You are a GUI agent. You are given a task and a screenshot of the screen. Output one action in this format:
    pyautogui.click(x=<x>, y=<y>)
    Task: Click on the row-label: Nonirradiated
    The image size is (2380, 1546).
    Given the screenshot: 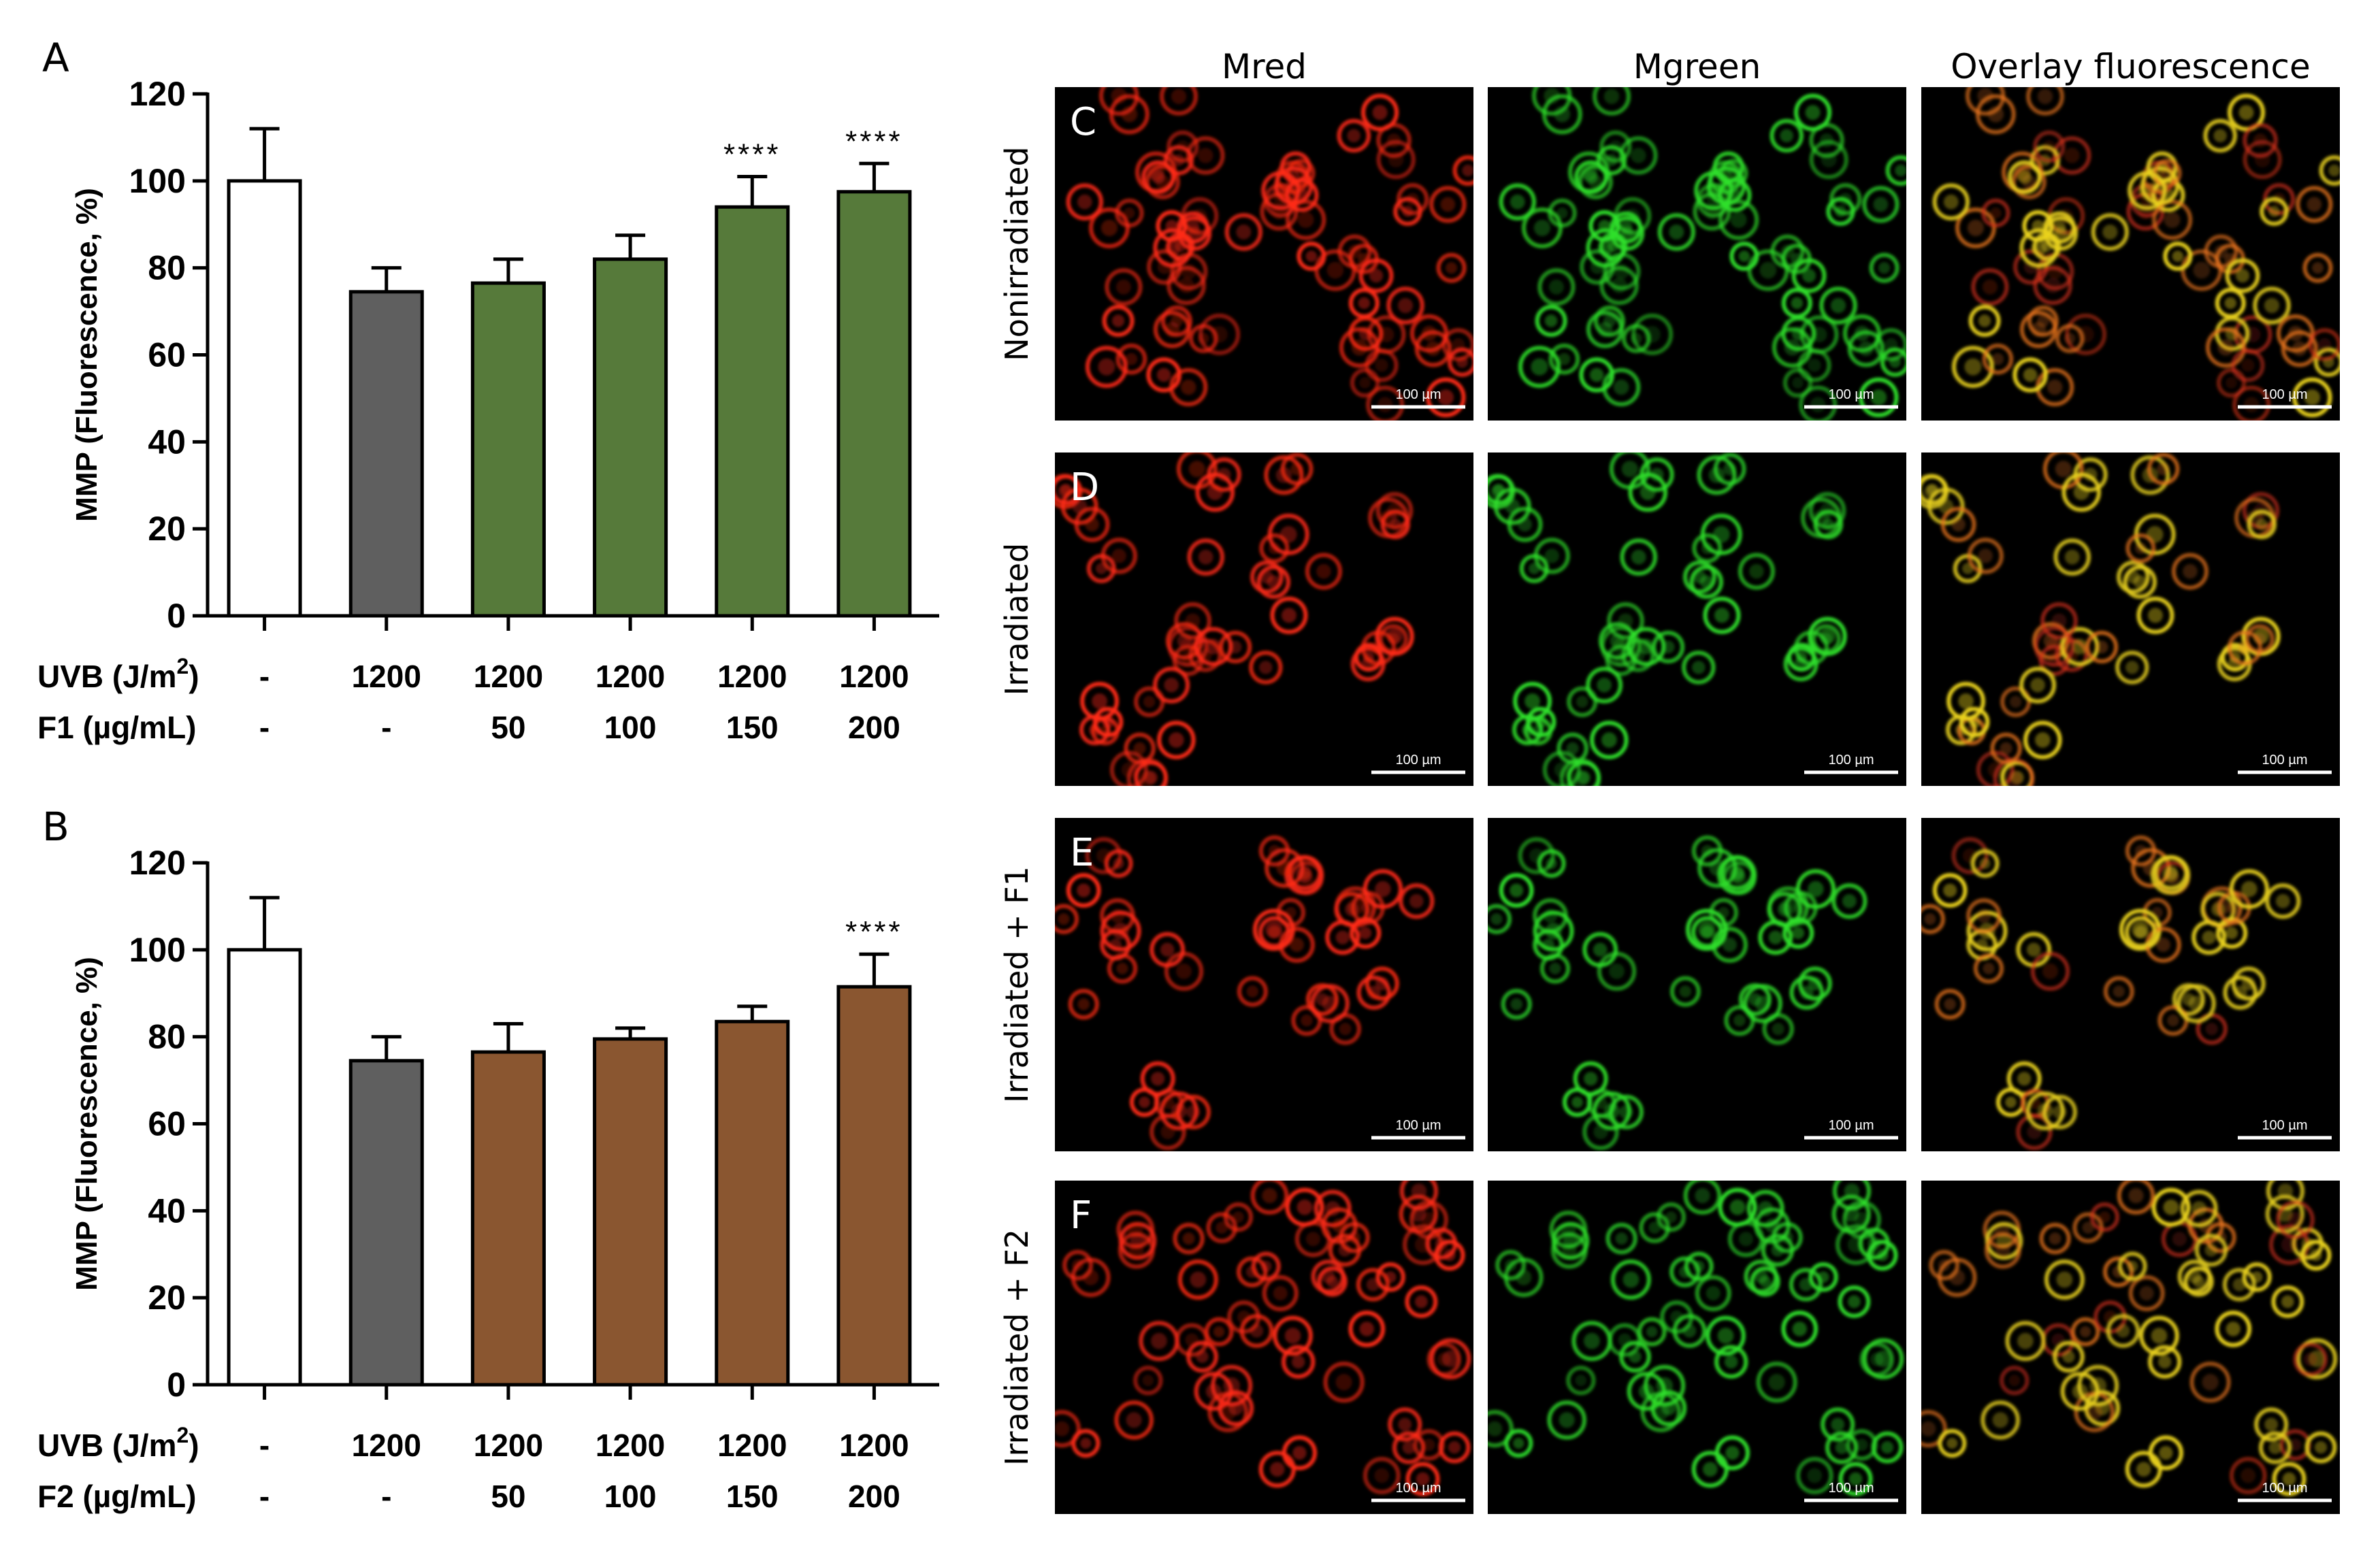 What is the action you would take?
    pyautogui.click(x=1016, y=254)
    